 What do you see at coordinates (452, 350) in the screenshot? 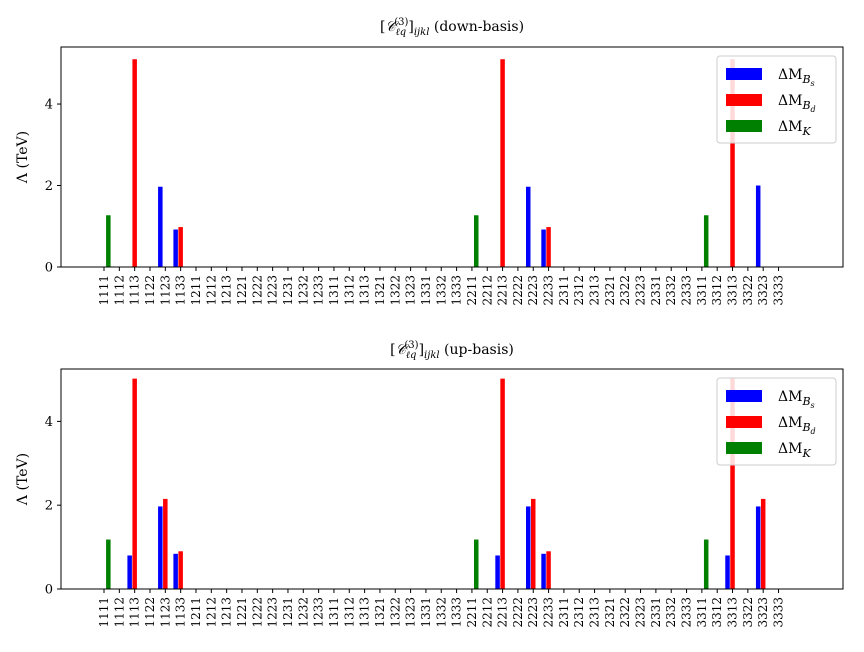
I see `chart-title: [𝒞ℓq(3)]ijkl (up-basis)` at bounding box center [452, 350].